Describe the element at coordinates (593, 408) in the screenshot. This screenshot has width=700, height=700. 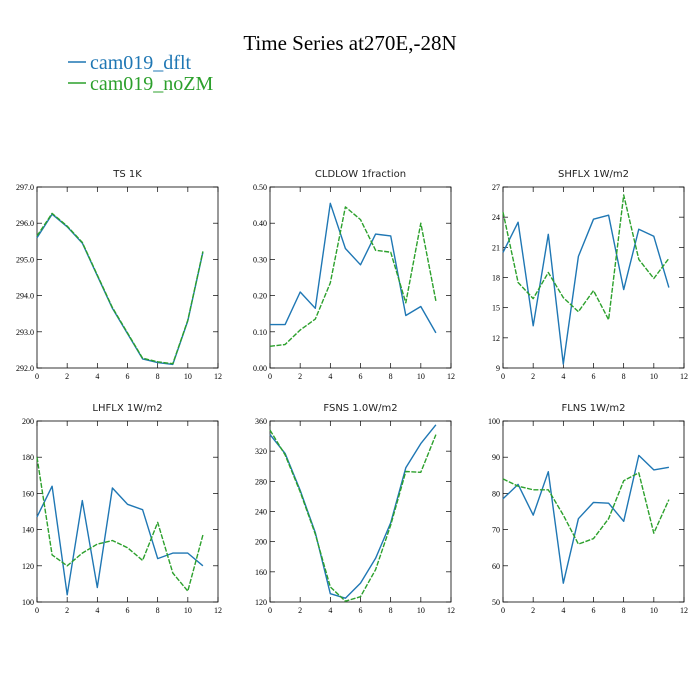
I see `panel-title-flns: FLNS 1W/m2` at that location.